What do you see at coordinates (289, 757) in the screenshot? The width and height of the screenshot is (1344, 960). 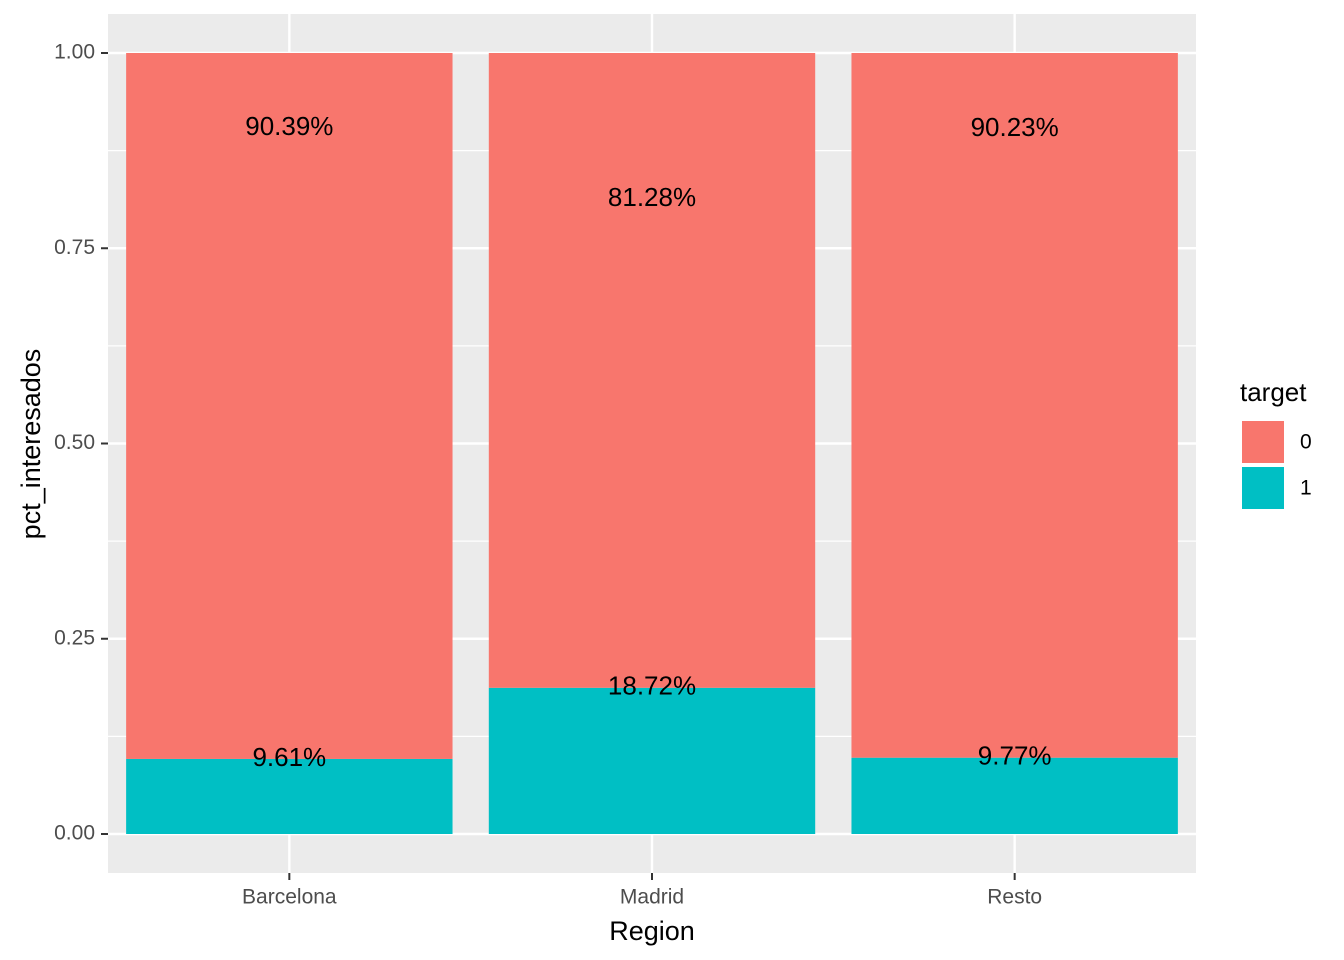 I see `bar-label: 9.61%` at bounding box center [289, 757].